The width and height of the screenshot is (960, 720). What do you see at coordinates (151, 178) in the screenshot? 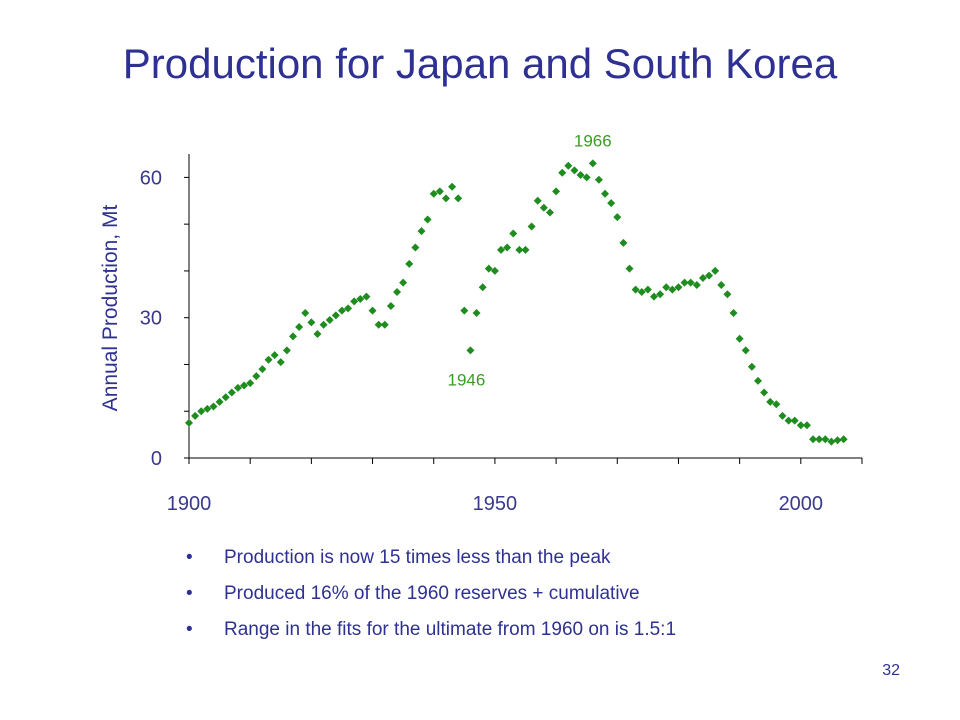
I see `y-tick-label: 60` at bounding box center [151, 178].